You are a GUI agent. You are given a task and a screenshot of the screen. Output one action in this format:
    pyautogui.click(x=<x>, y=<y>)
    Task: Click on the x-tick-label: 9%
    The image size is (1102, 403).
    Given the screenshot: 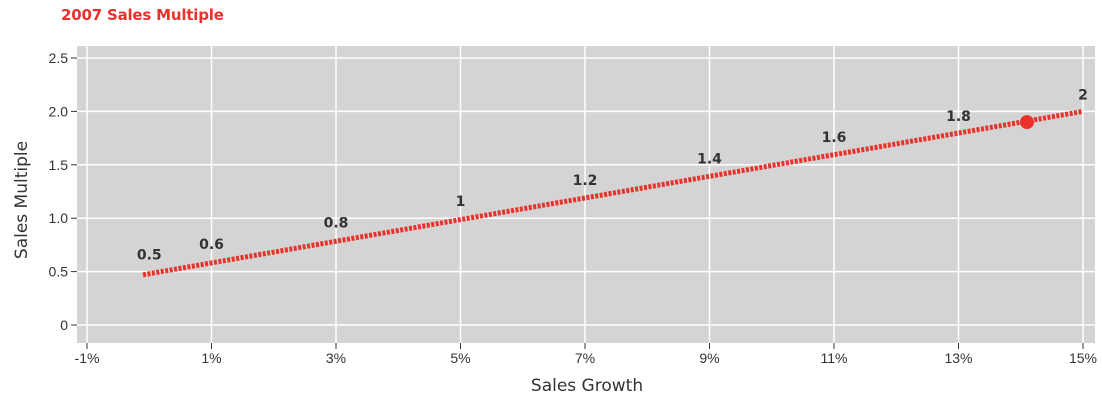 What is the action you would take?
    pyautogui.click(x=709, y=358)
    